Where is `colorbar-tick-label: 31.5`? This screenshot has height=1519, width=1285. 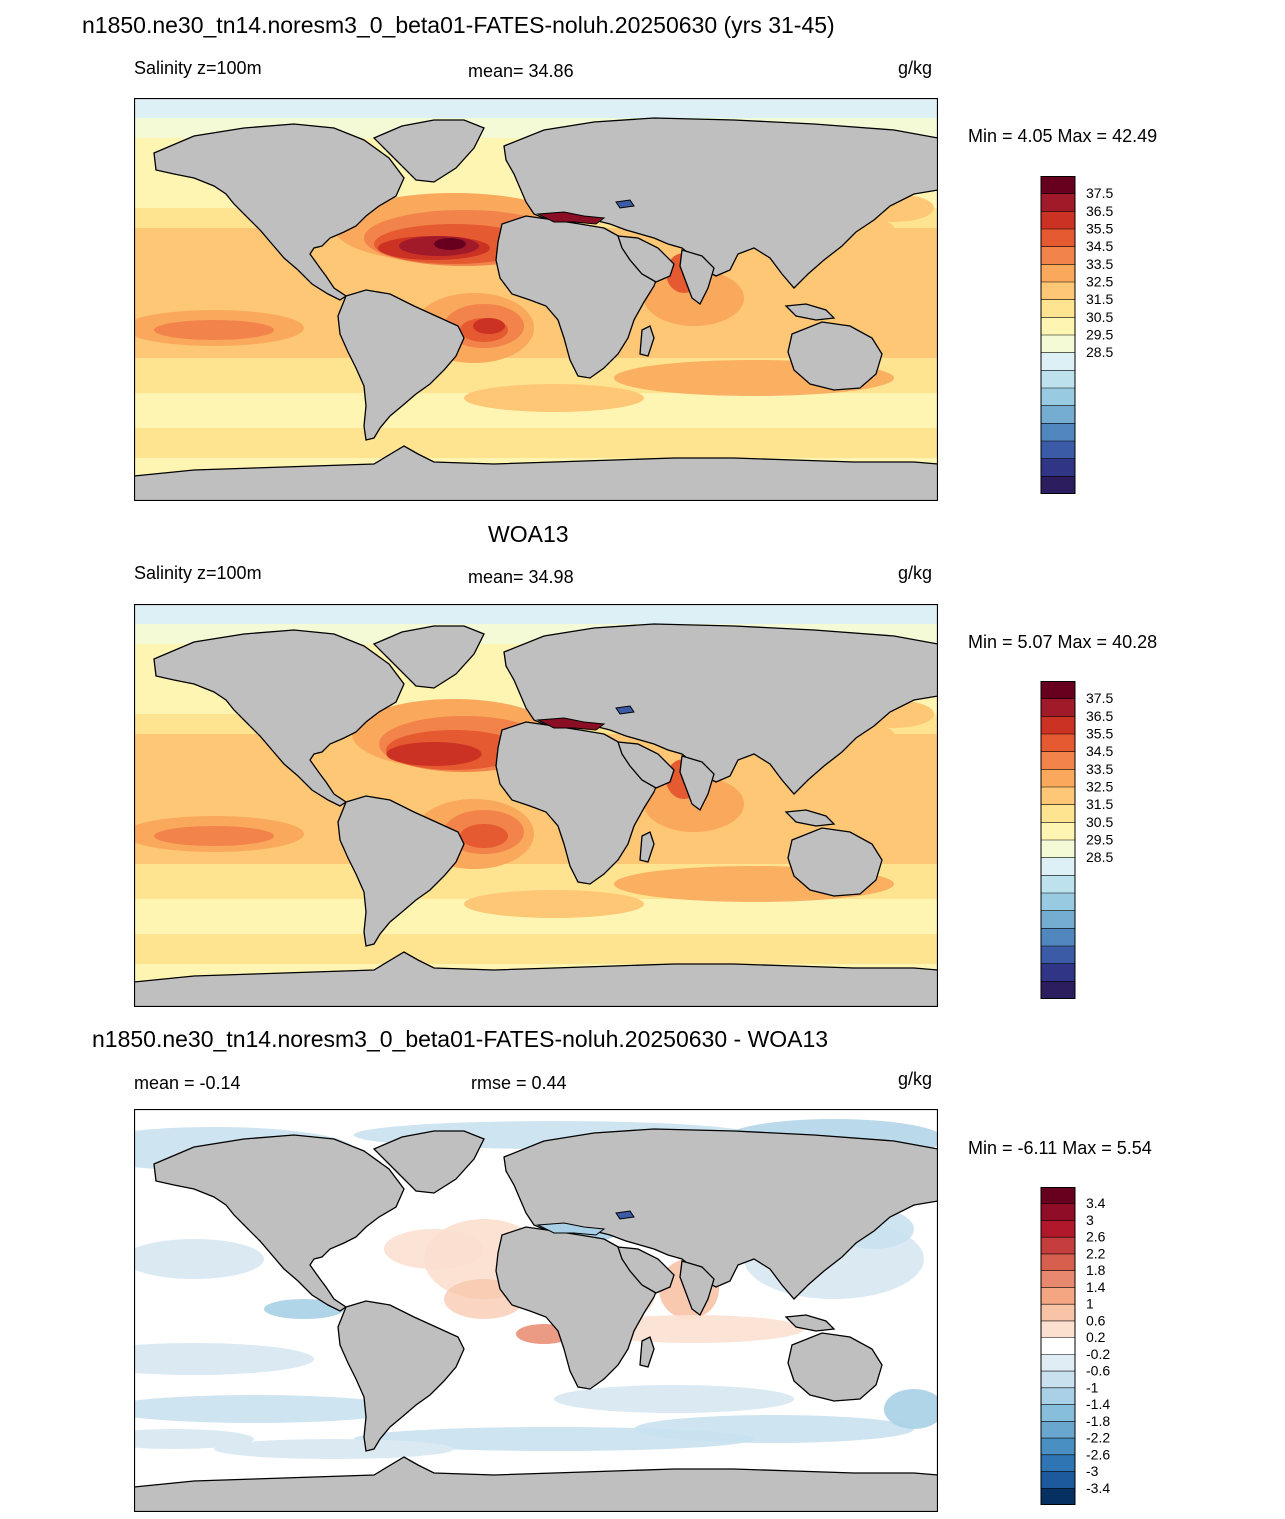
colorbar-tick-label: 31.5 is located at coordinates (1099, 299).